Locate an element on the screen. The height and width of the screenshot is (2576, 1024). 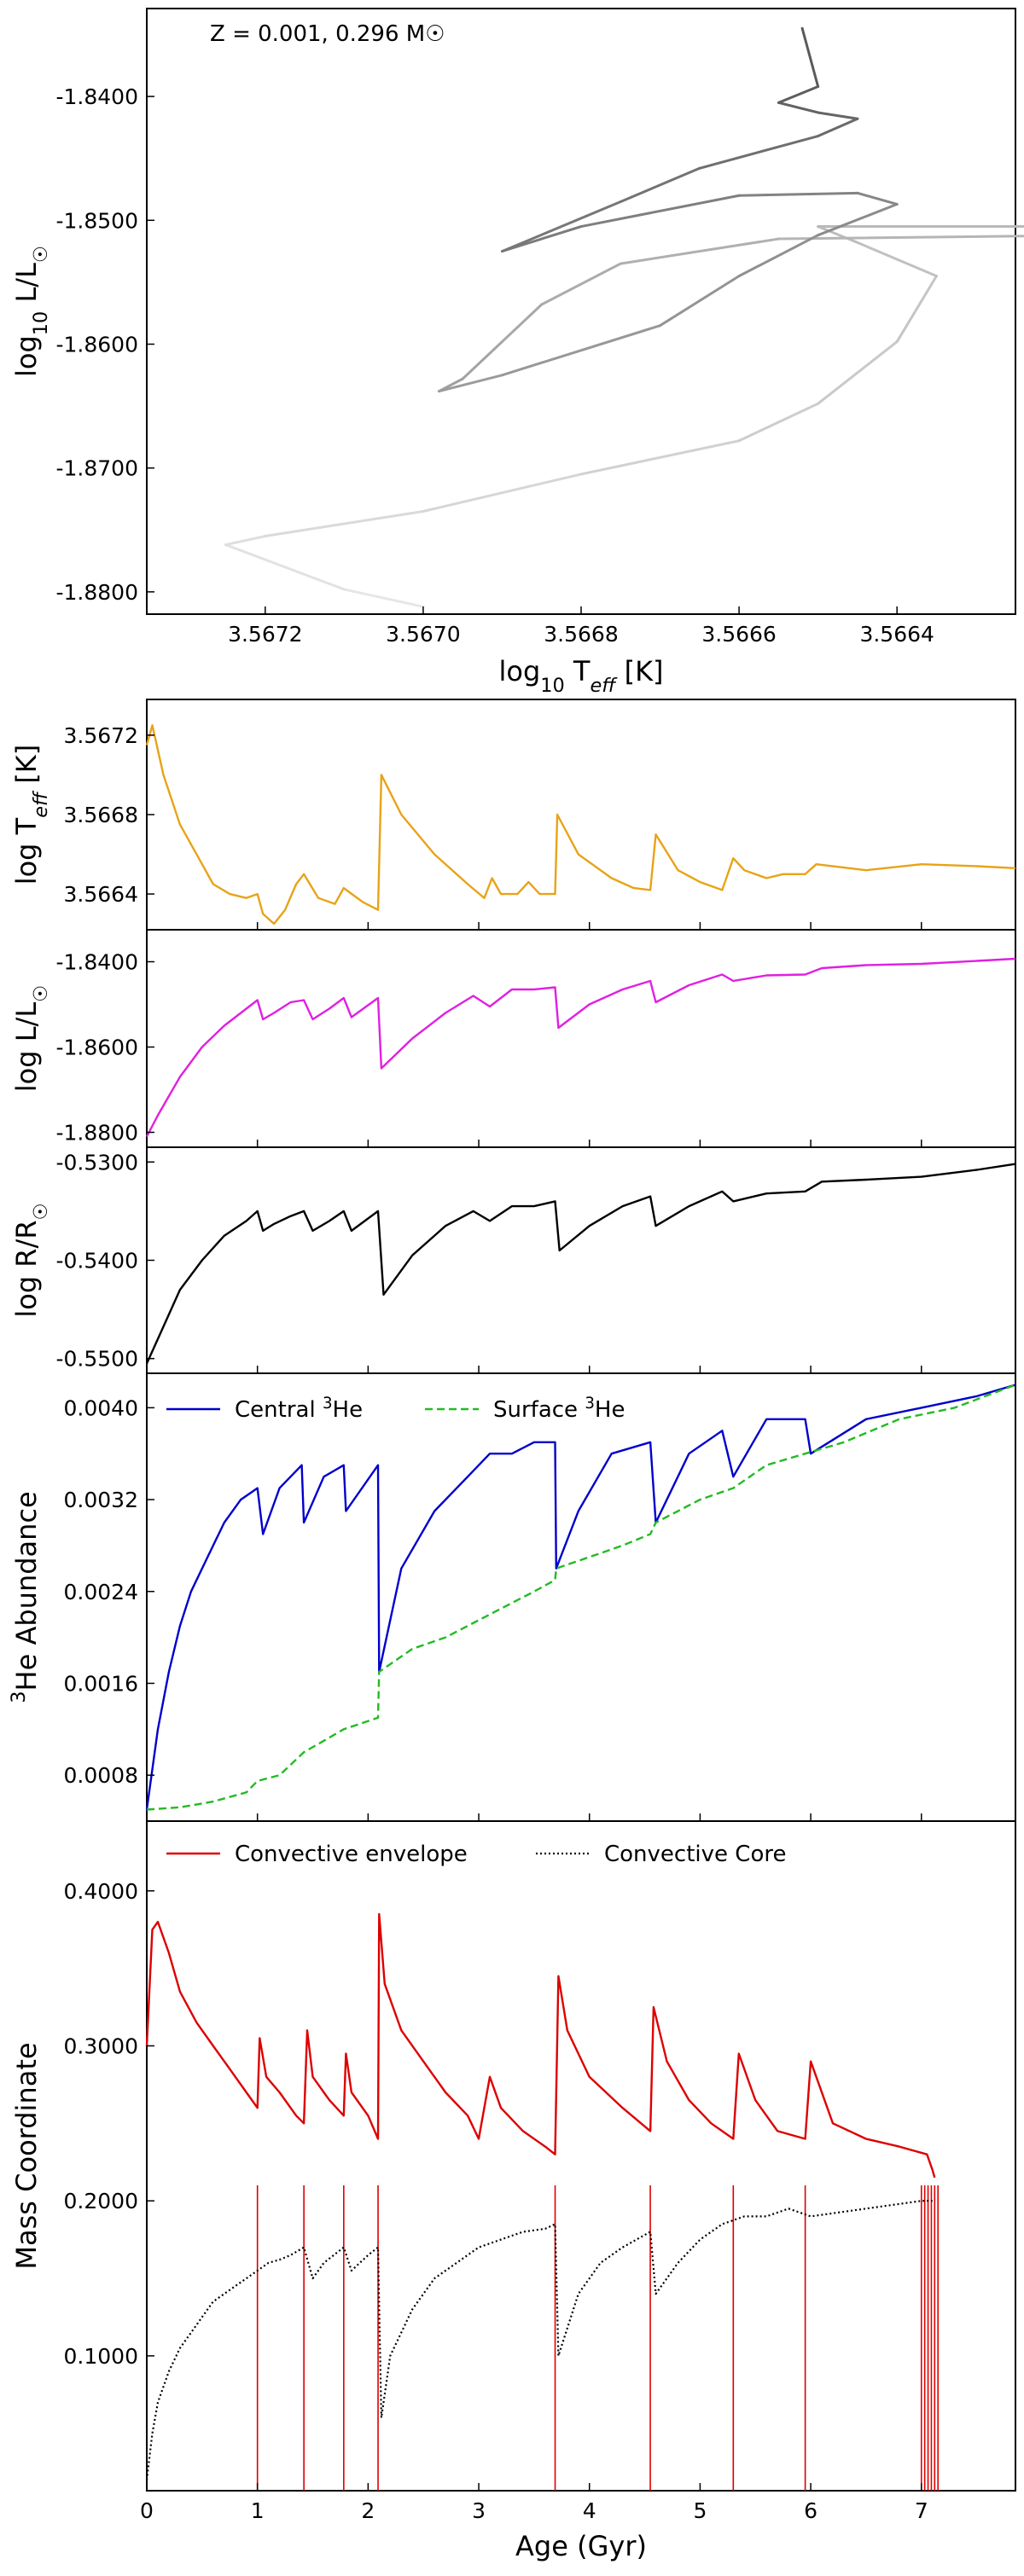
hr-y-axis-label: log10 L/L☉ is located at coordinates (31, 311).